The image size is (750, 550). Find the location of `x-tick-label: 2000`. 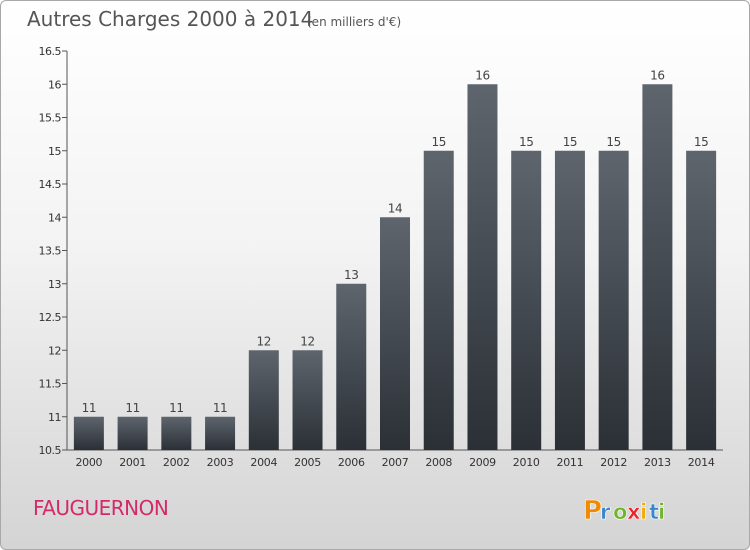

x-tick-label: 2000 is located at coordinates (88, 462).